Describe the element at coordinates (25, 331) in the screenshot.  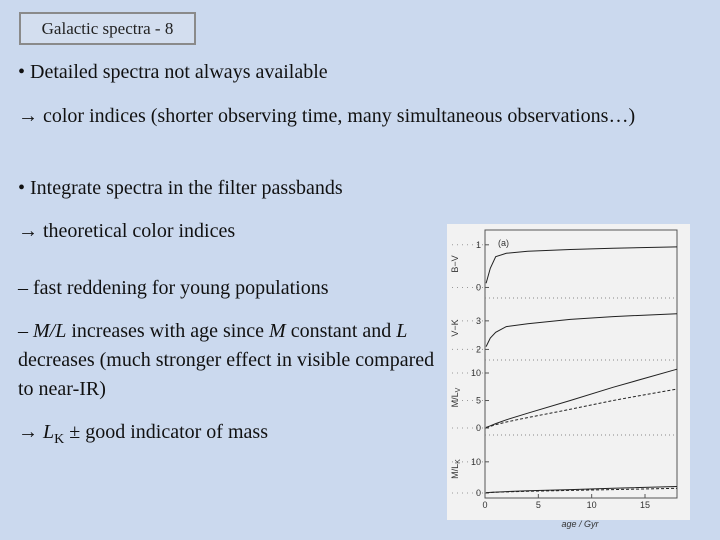
I see `text-run: –` at that location.